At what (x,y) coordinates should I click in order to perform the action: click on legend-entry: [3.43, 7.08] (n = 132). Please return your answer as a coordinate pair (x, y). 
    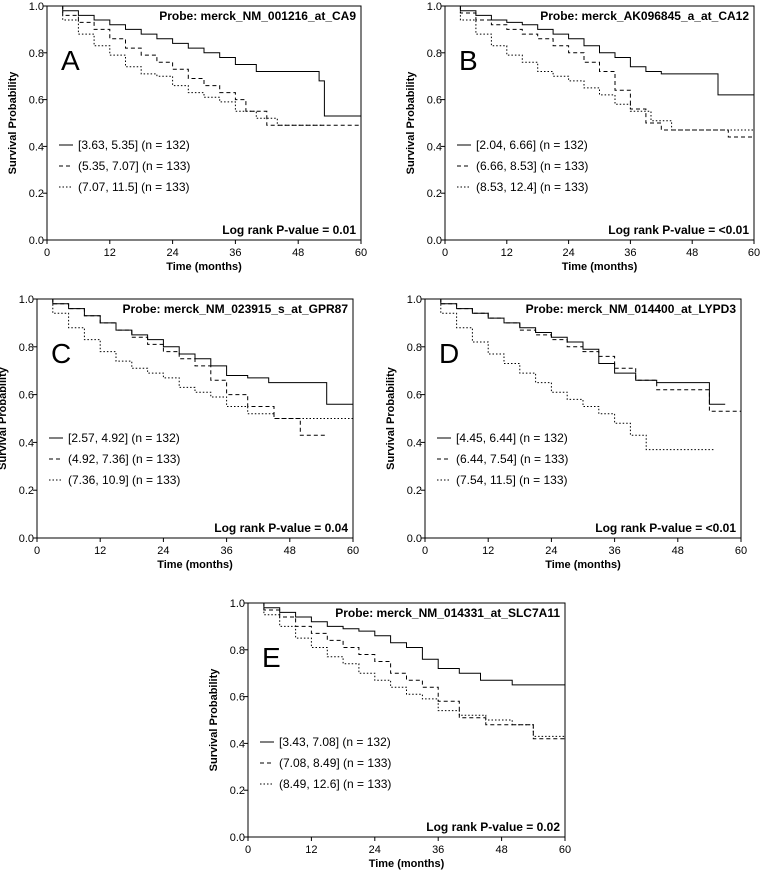
    Looking at the image, I should click on (335, 742).